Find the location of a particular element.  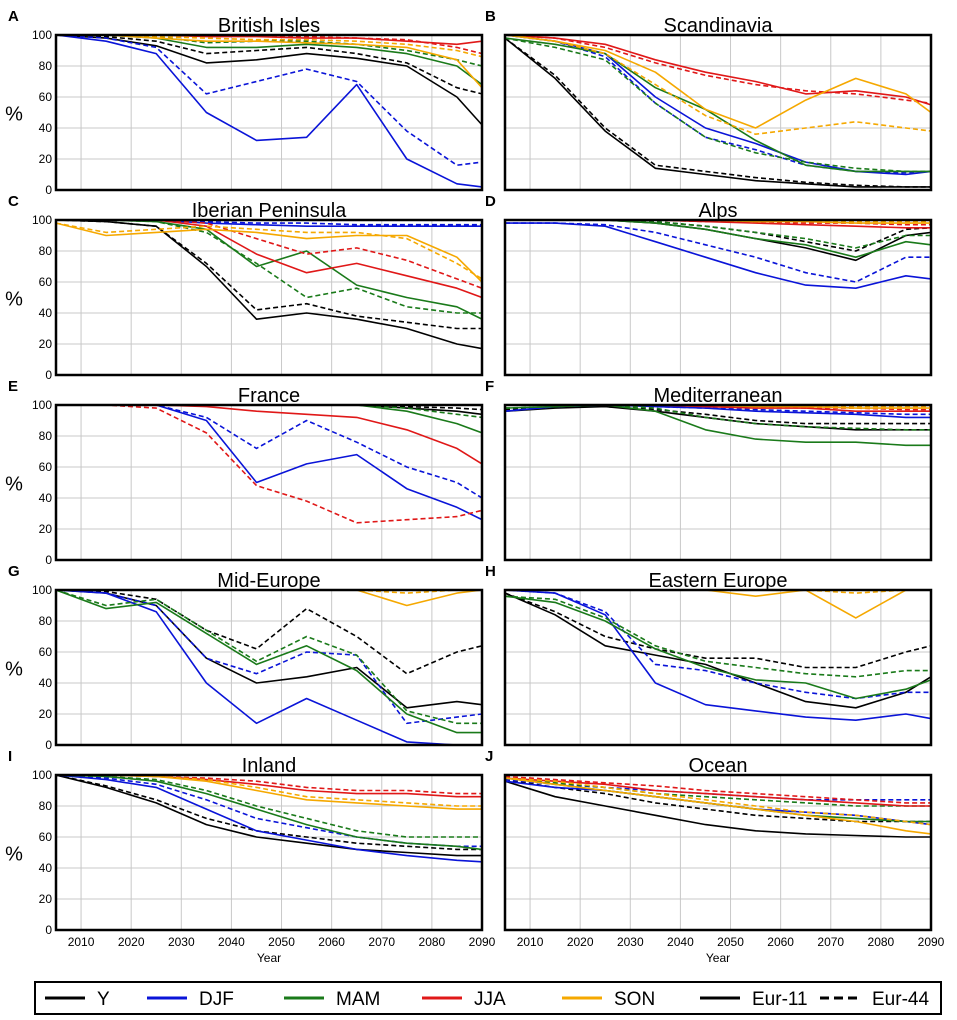

legend-label-eur-11: Eur-11 is located at coordinates (780, 999).